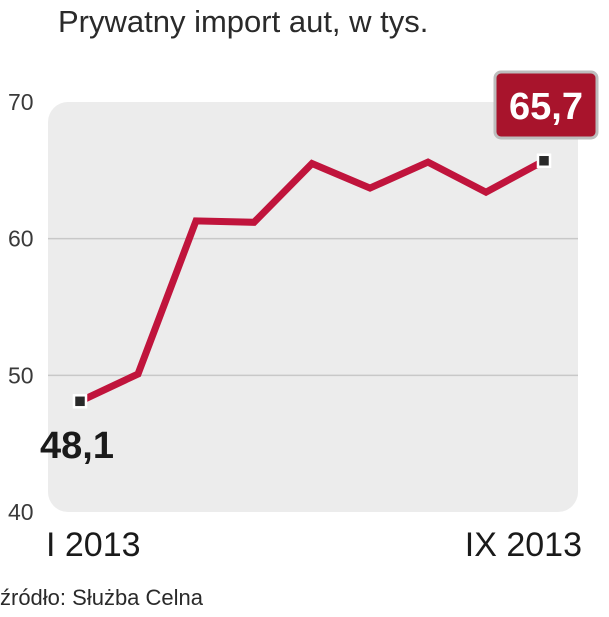 The width and height of the screenshot is (609, 617). I want to click on start-value-label: 48,1, so click(77, 446).